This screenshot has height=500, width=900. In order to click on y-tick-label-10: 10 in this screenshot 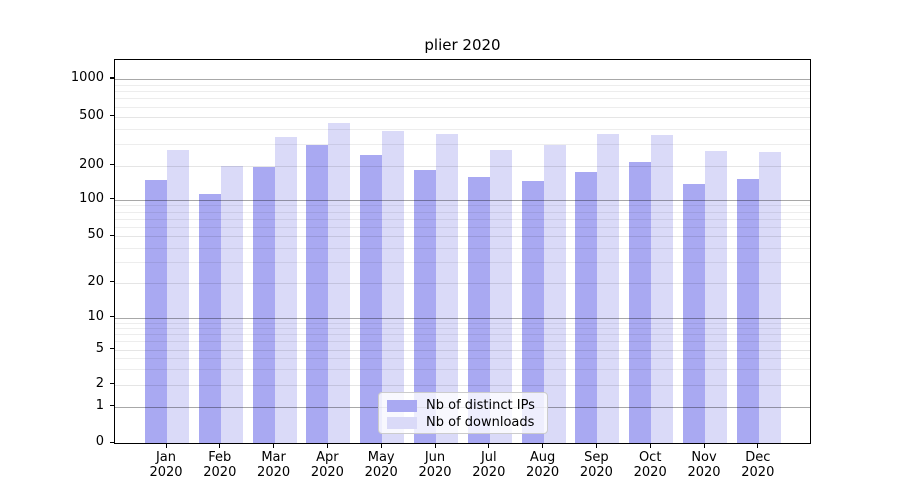, I will do `click(95, 316)`.